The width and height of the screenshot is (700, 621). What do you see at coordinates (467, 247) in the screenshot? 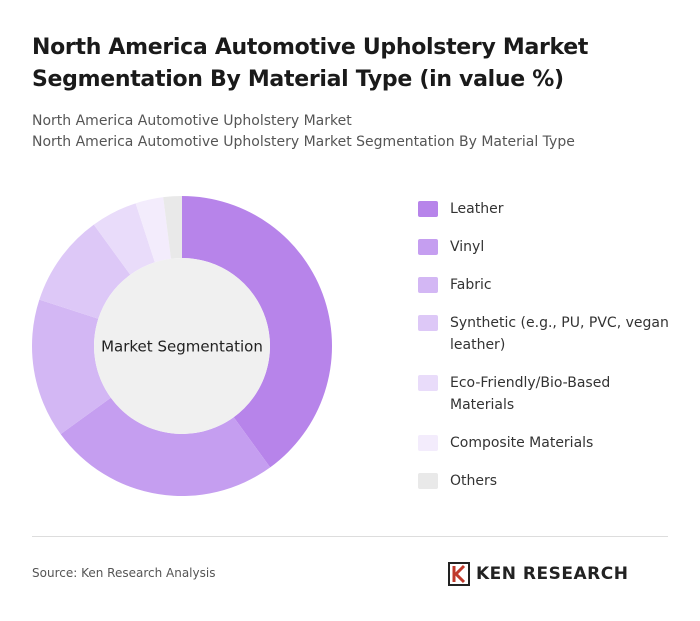
I see `legend-label: Vinyl` at bounding box center [467, 247].